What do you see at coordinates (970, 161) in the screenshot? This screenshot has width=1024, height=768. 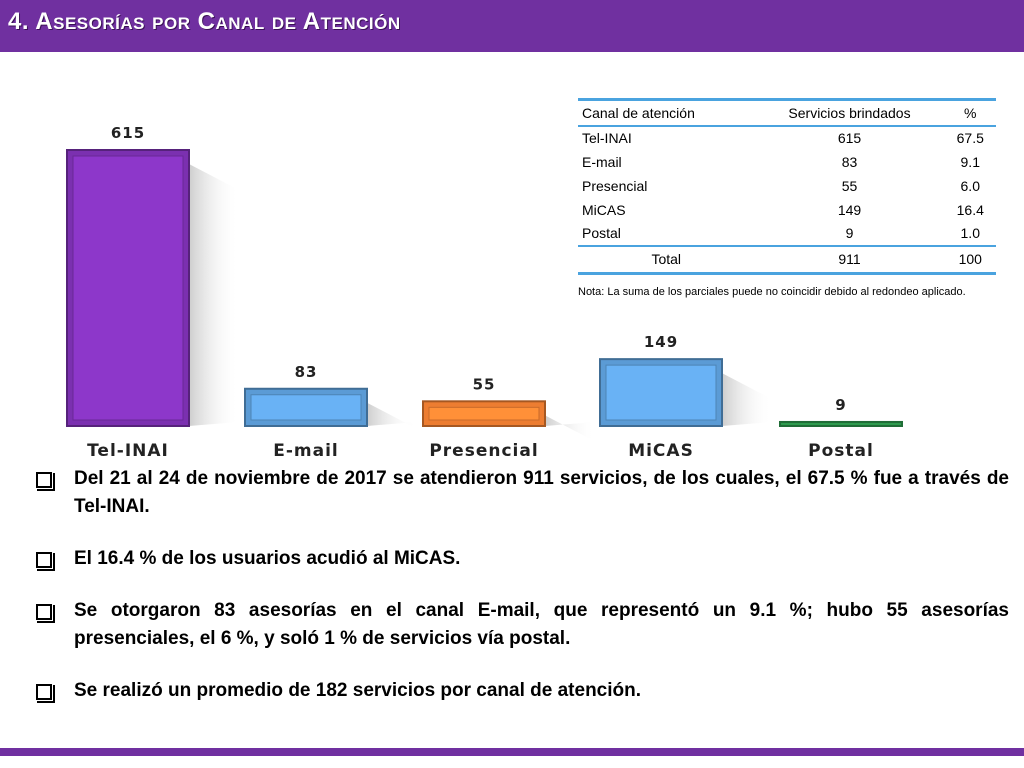 I see `table-cell: 9.1` at bounding box center [970, 161].